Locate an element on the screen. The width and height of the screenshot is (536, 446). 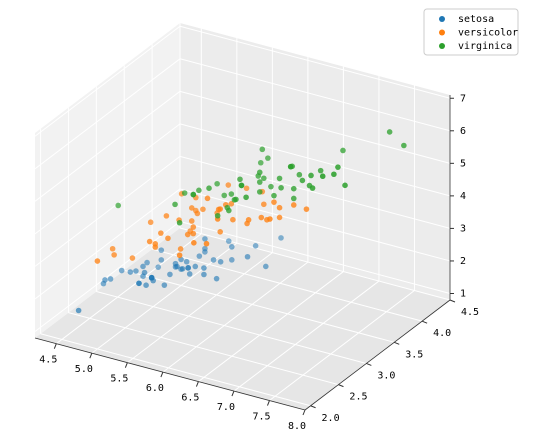
z-tick-label: 2 is located at coordinates (463, 261).